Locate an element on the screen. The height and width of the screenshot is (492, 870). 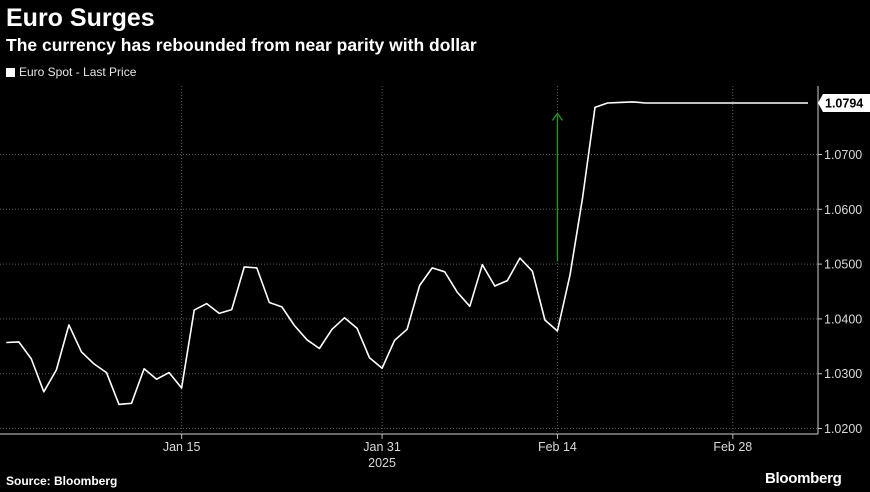
x-tick-label: Jan 15 is located at coordinates (182, 447).